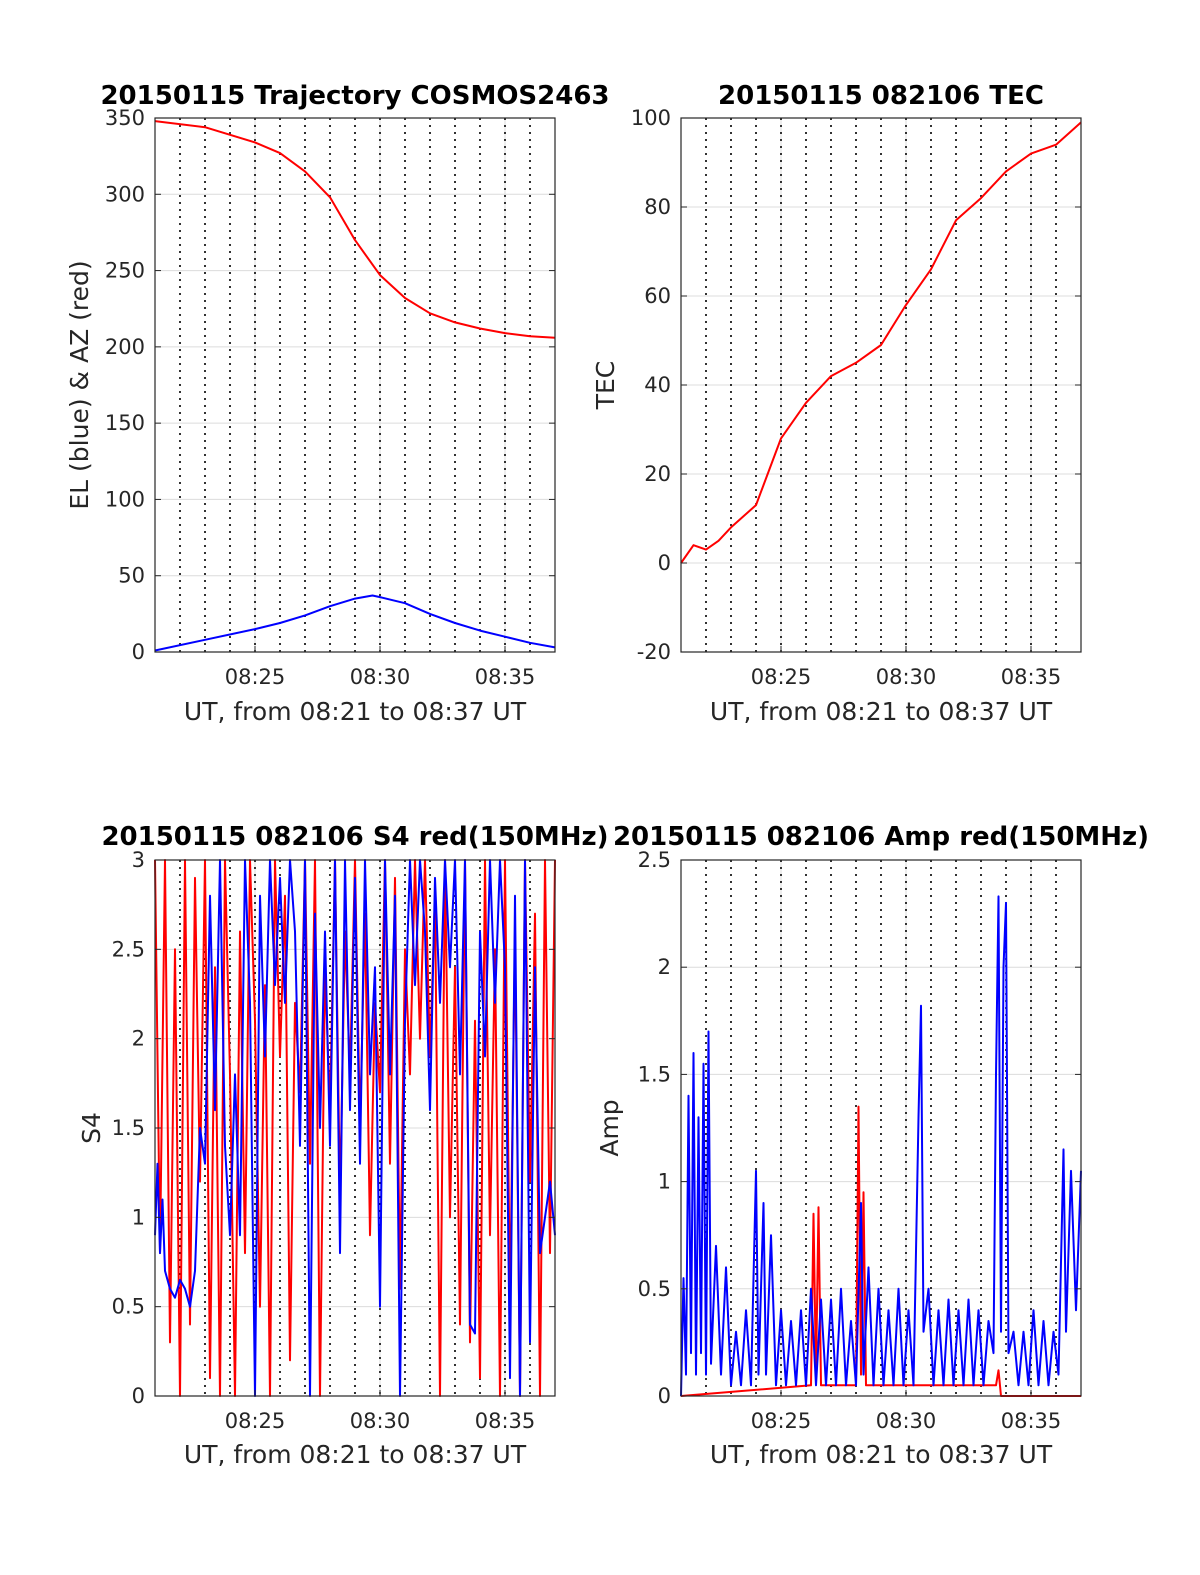  I want to click on chart-title: 20150115 Trajectory COSMOS2463, so click(354, 96).